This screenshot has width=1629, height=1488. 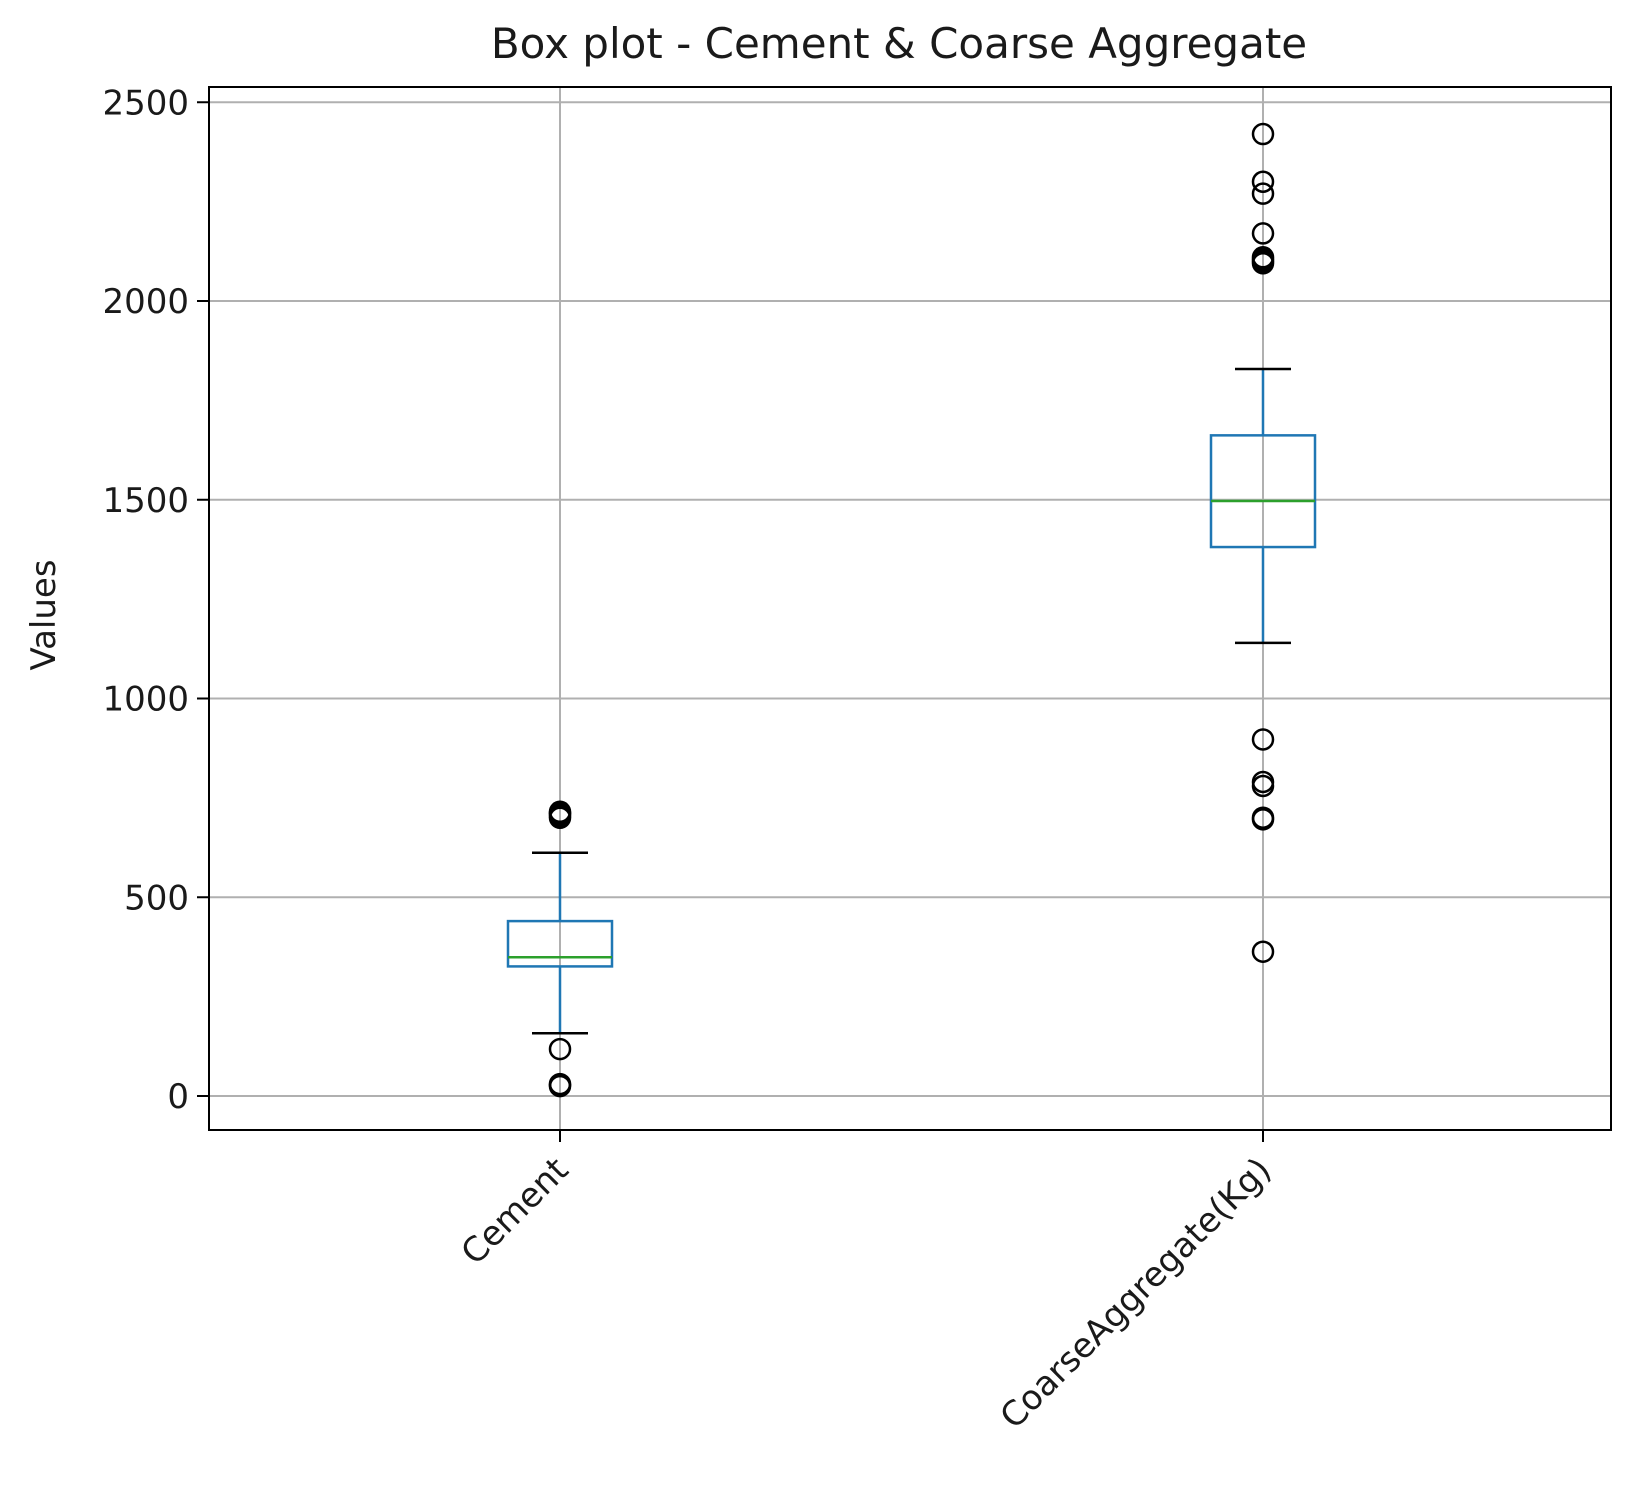 I want to click on y-tick-label: 1500, so click(x=145, y=501).